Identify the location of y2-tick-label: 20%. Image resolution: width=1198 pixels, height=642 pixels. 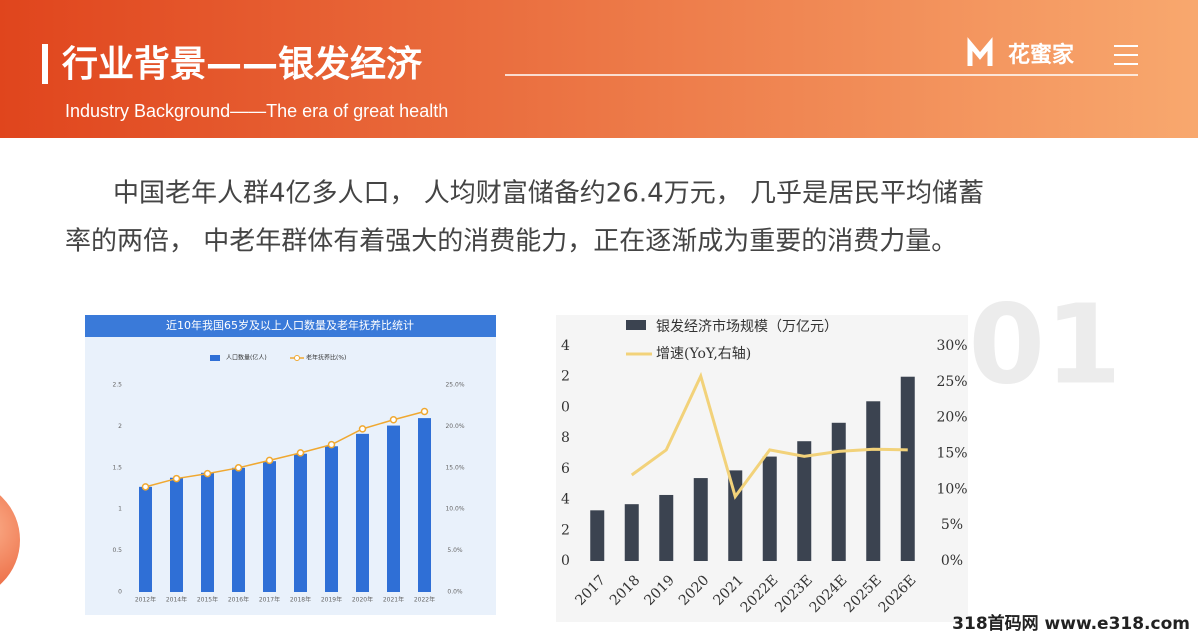
(951, 418).